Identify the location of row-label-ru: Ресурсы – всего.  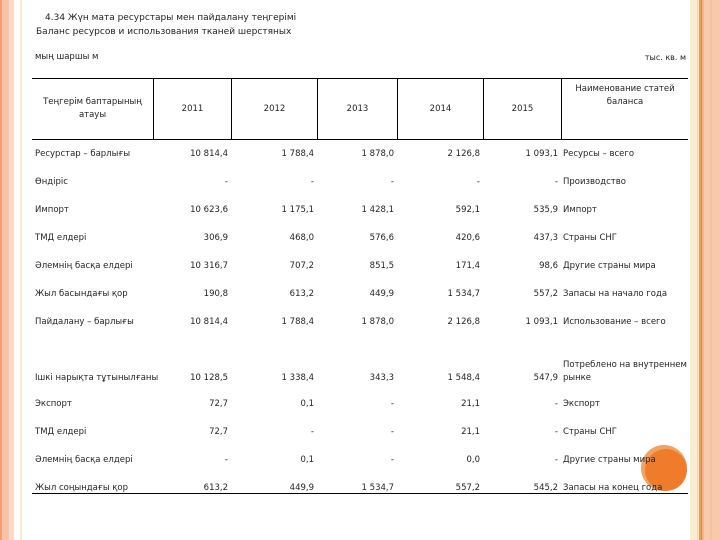
(599, 154).